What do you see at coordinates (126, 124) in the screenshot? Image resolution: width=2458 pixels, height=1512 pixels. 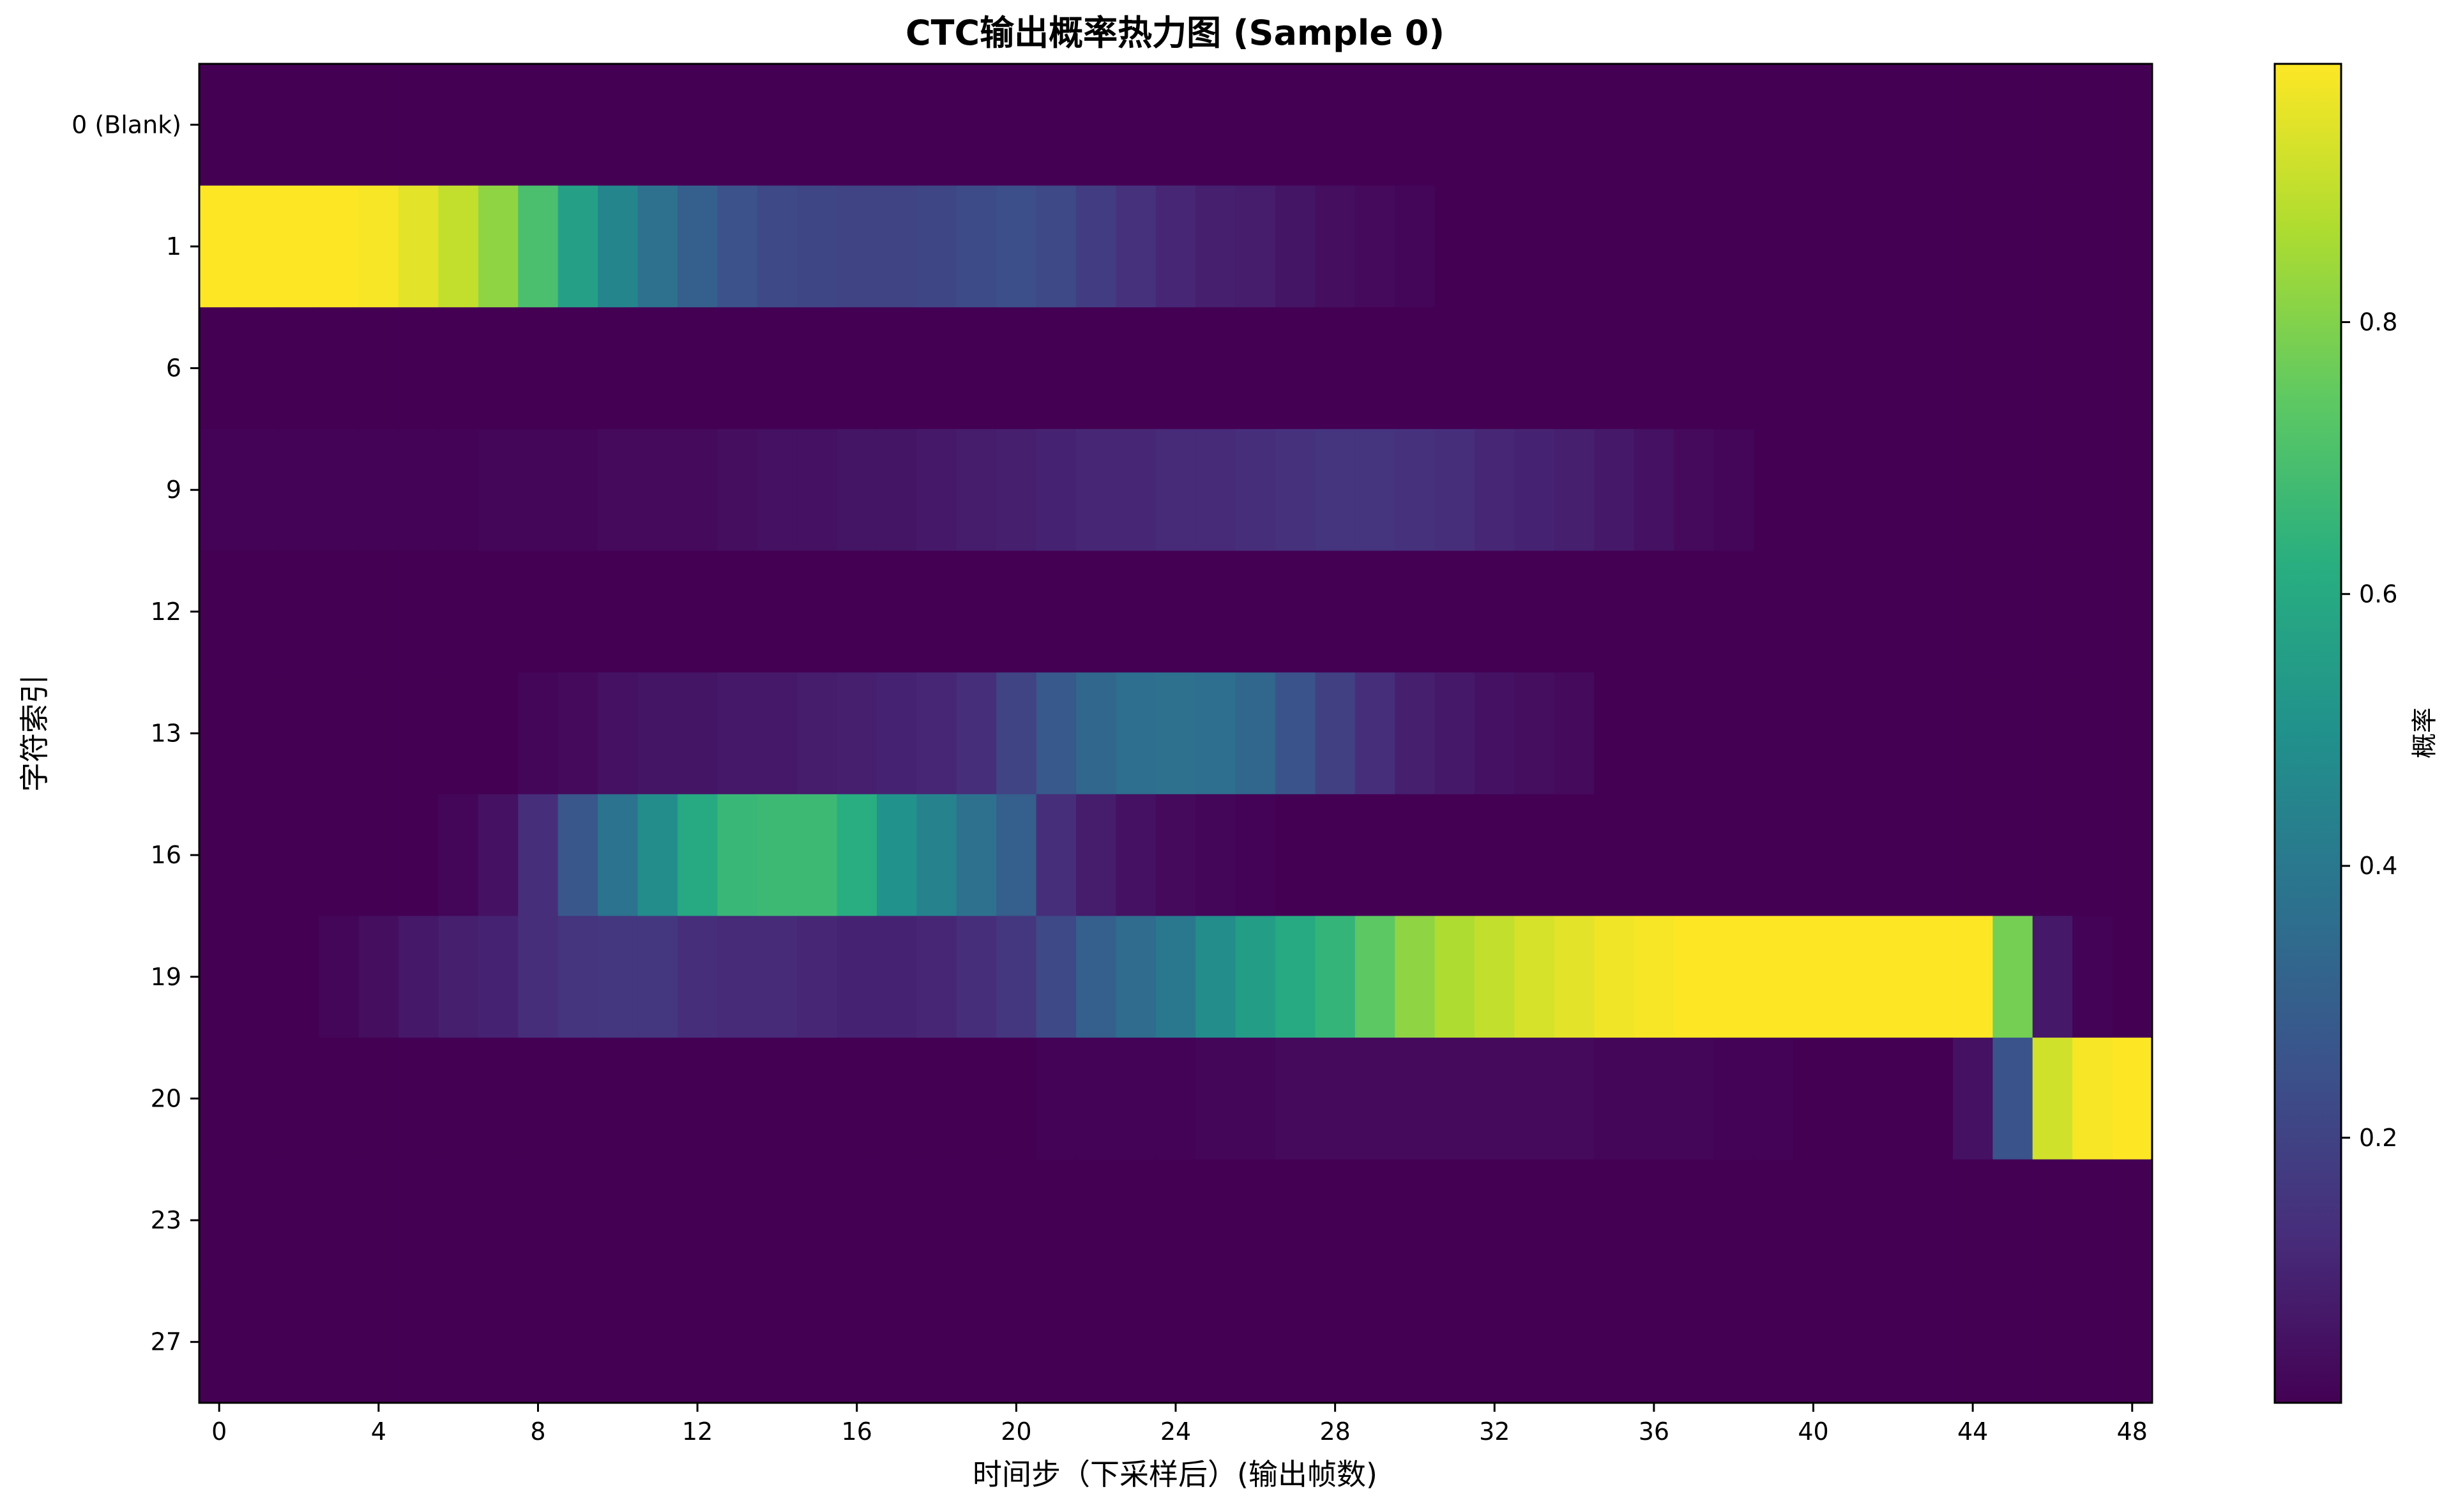 I see `y-tick-label: 0 (Blank)` at bounding box center [126, 124].